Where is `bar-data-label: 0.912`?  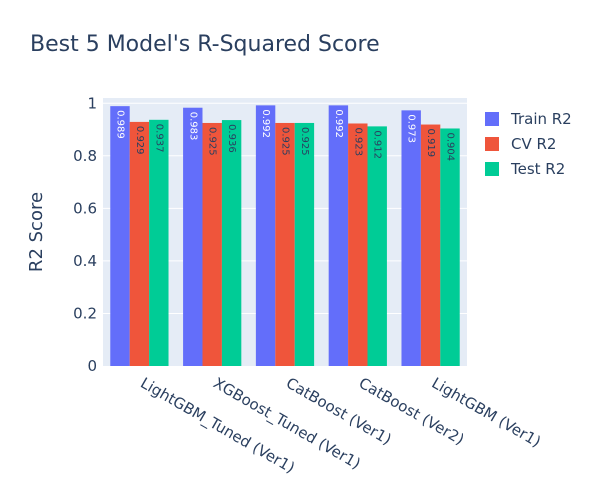
bar-data-label: 0.912 is located at coordinates (377, 144).